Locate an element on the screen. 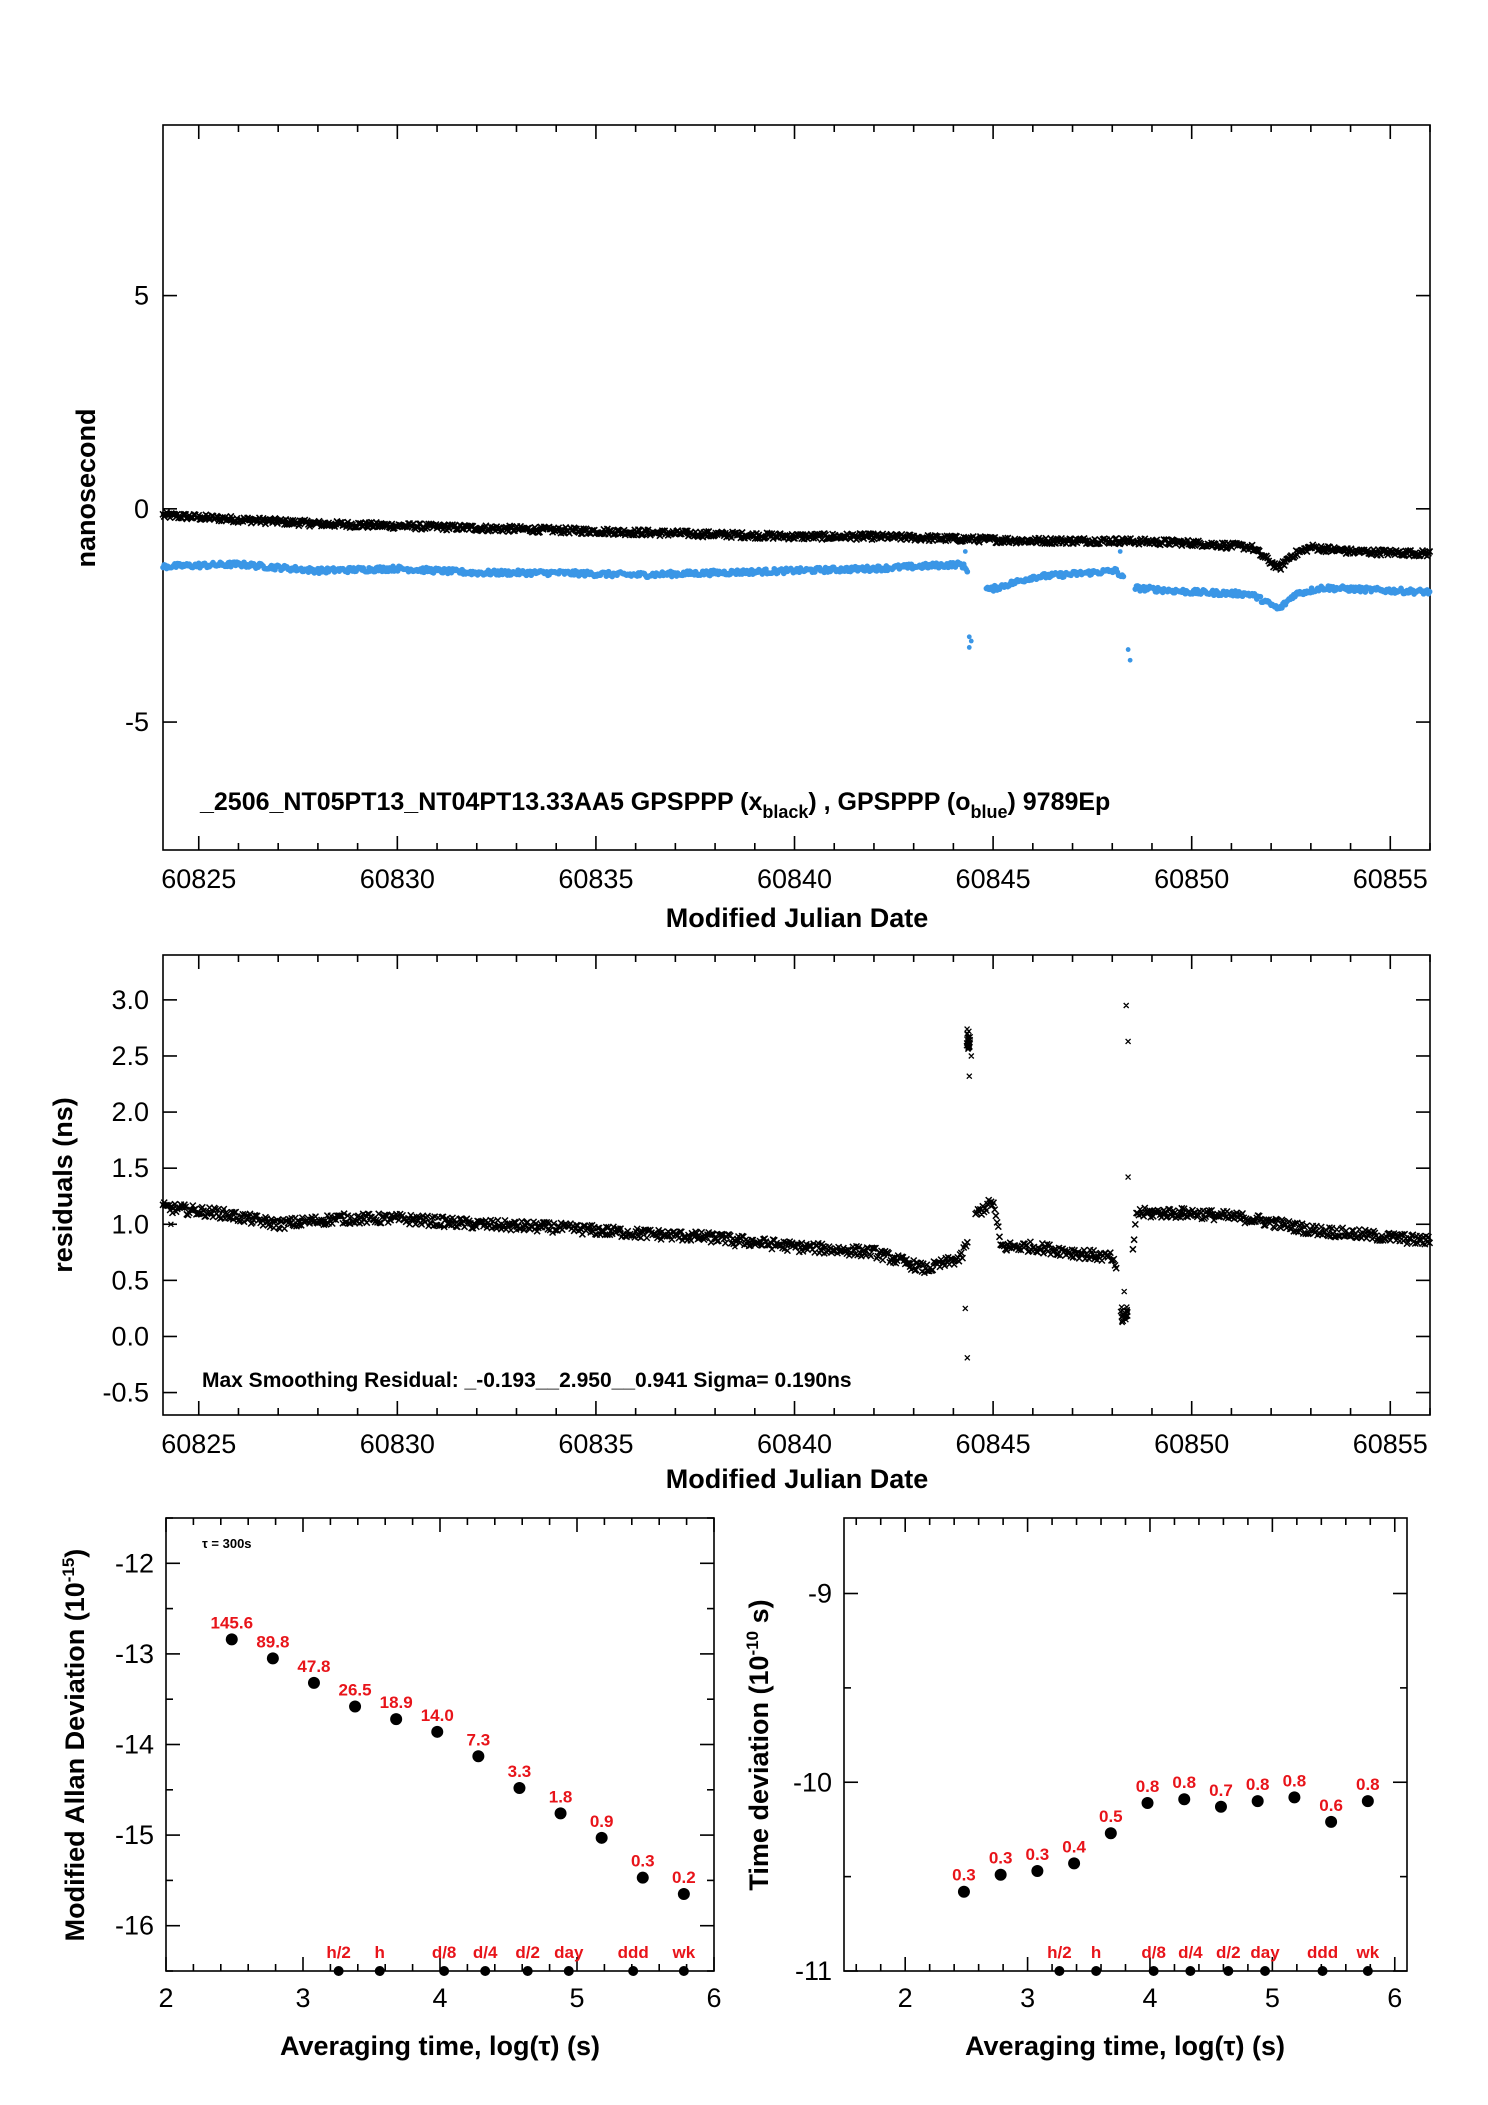  residuals-ytick-label: 2.5 is located at coordinates (130, 1056).